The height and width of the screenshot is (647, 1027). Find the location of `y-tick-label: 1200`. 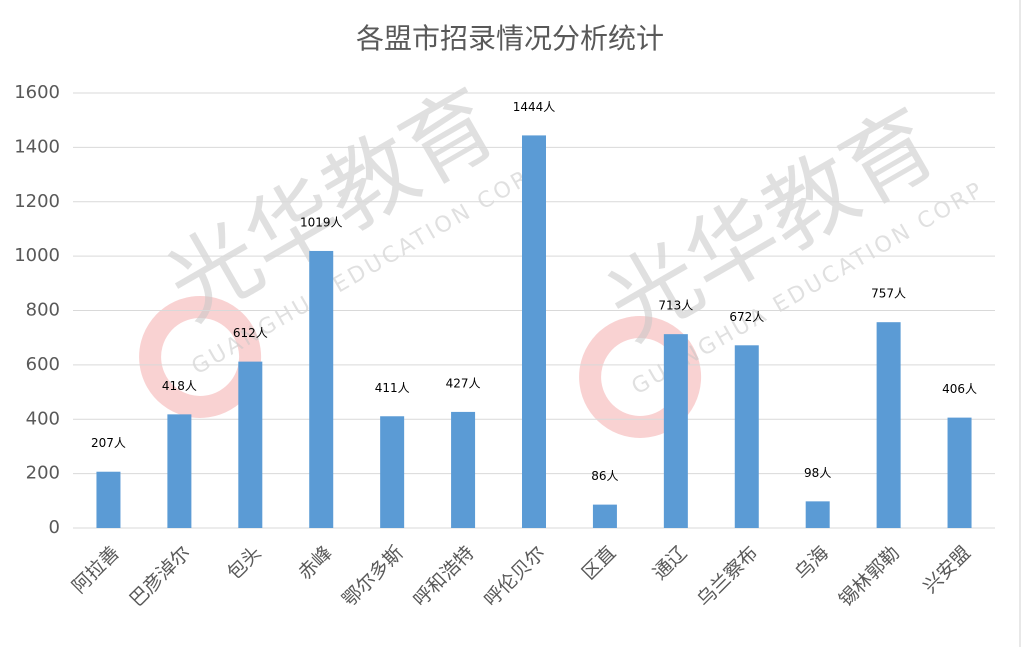

y-tick-label: 1200 is located at coordinates (37, 201).